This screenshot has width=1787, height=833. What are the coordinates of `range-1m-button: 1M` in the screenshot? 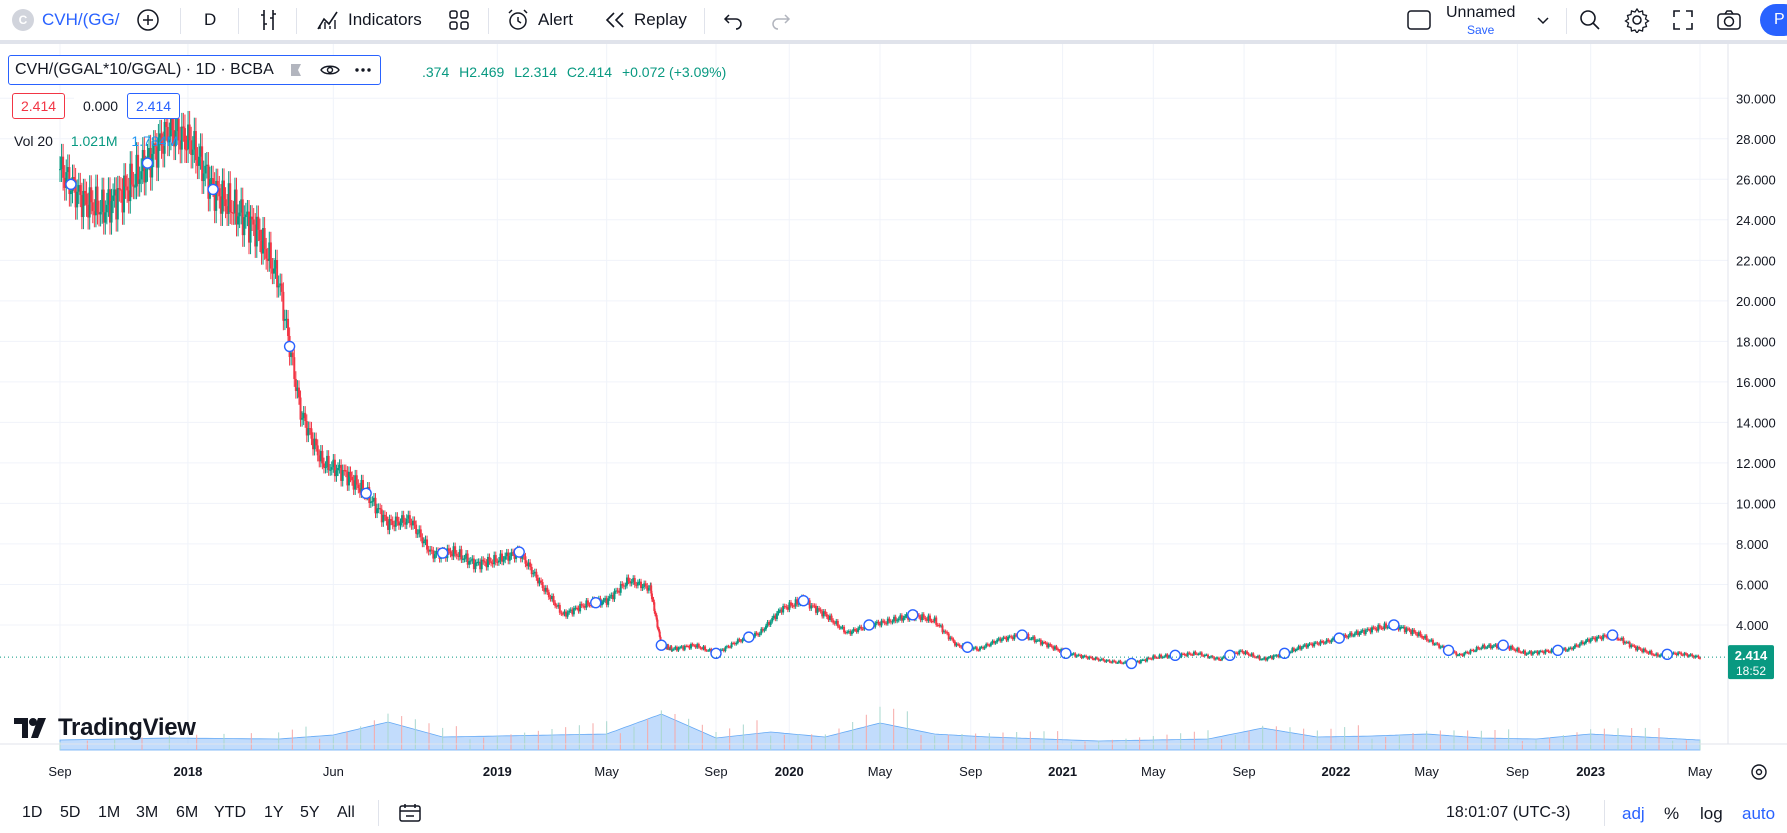 It's located at (109, 812).